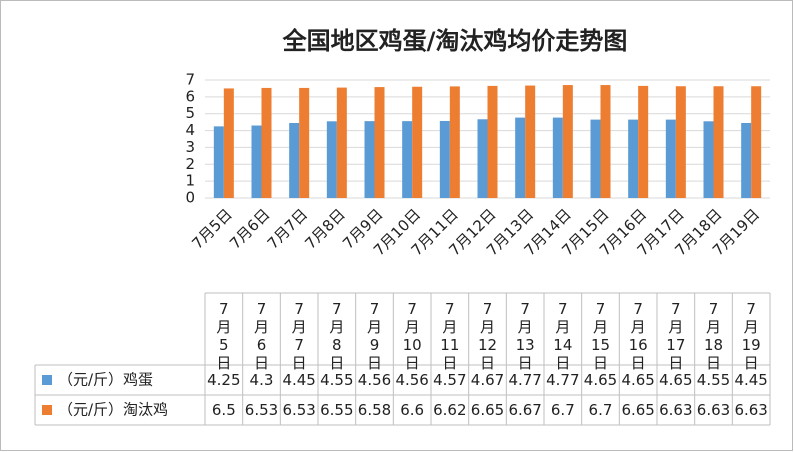  Describe the element at coordinates (224, 380) in the screenshot. I see `table-value: 4.25` at that location.